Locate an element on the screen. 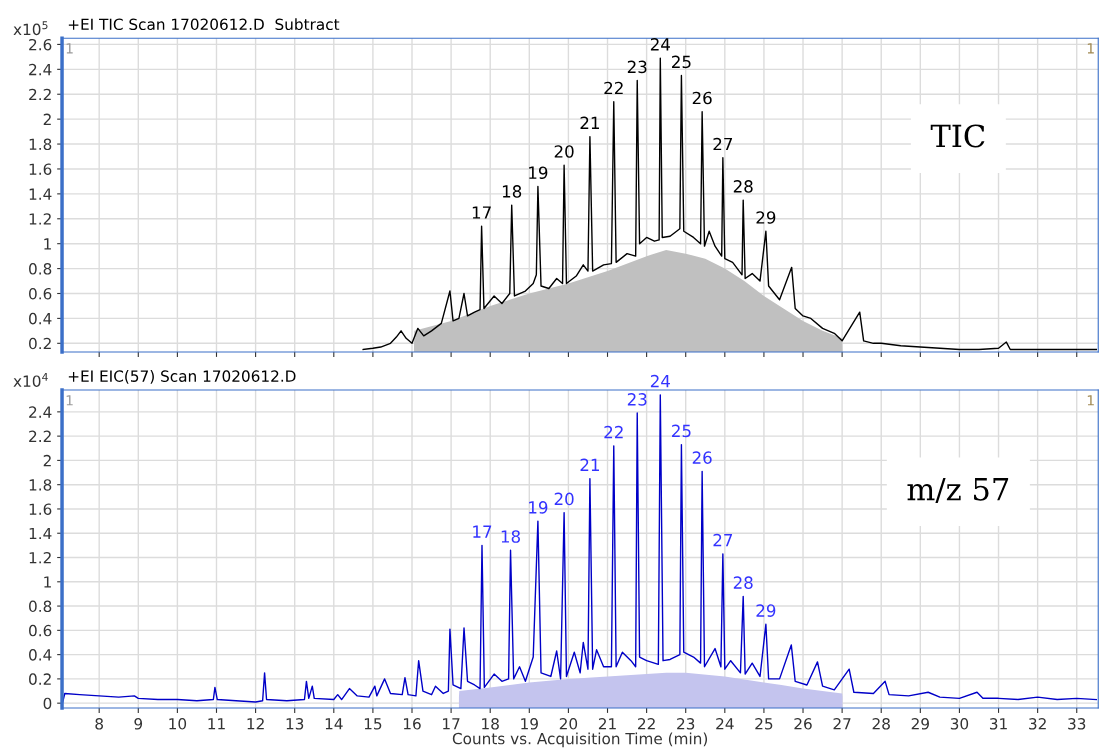  x-tick-label: 15 is located at coordinates (373, 724).